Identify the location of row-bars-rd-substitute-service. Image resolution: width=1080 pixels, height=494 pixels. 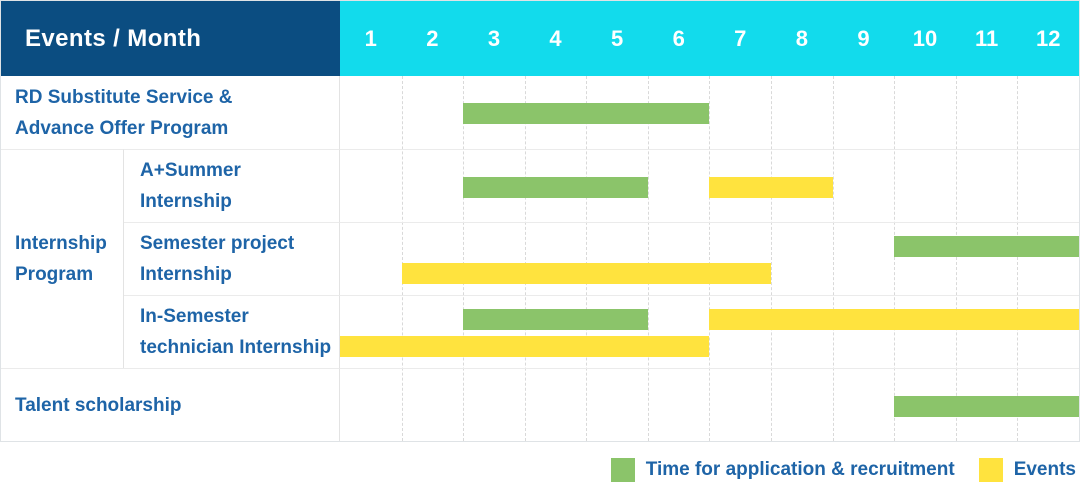
(709, 112).